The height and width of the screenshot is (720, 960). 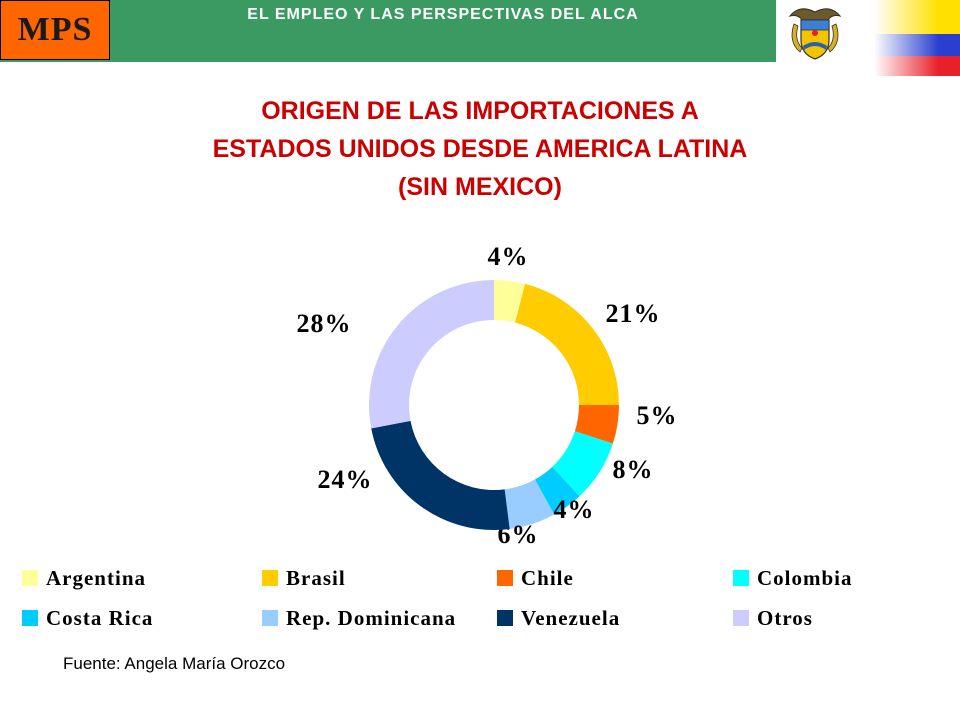 What do you see at coordinates (96, 577) in the screenshot?
I see `legend-label: Argentina` at bounding box center [96, 577].